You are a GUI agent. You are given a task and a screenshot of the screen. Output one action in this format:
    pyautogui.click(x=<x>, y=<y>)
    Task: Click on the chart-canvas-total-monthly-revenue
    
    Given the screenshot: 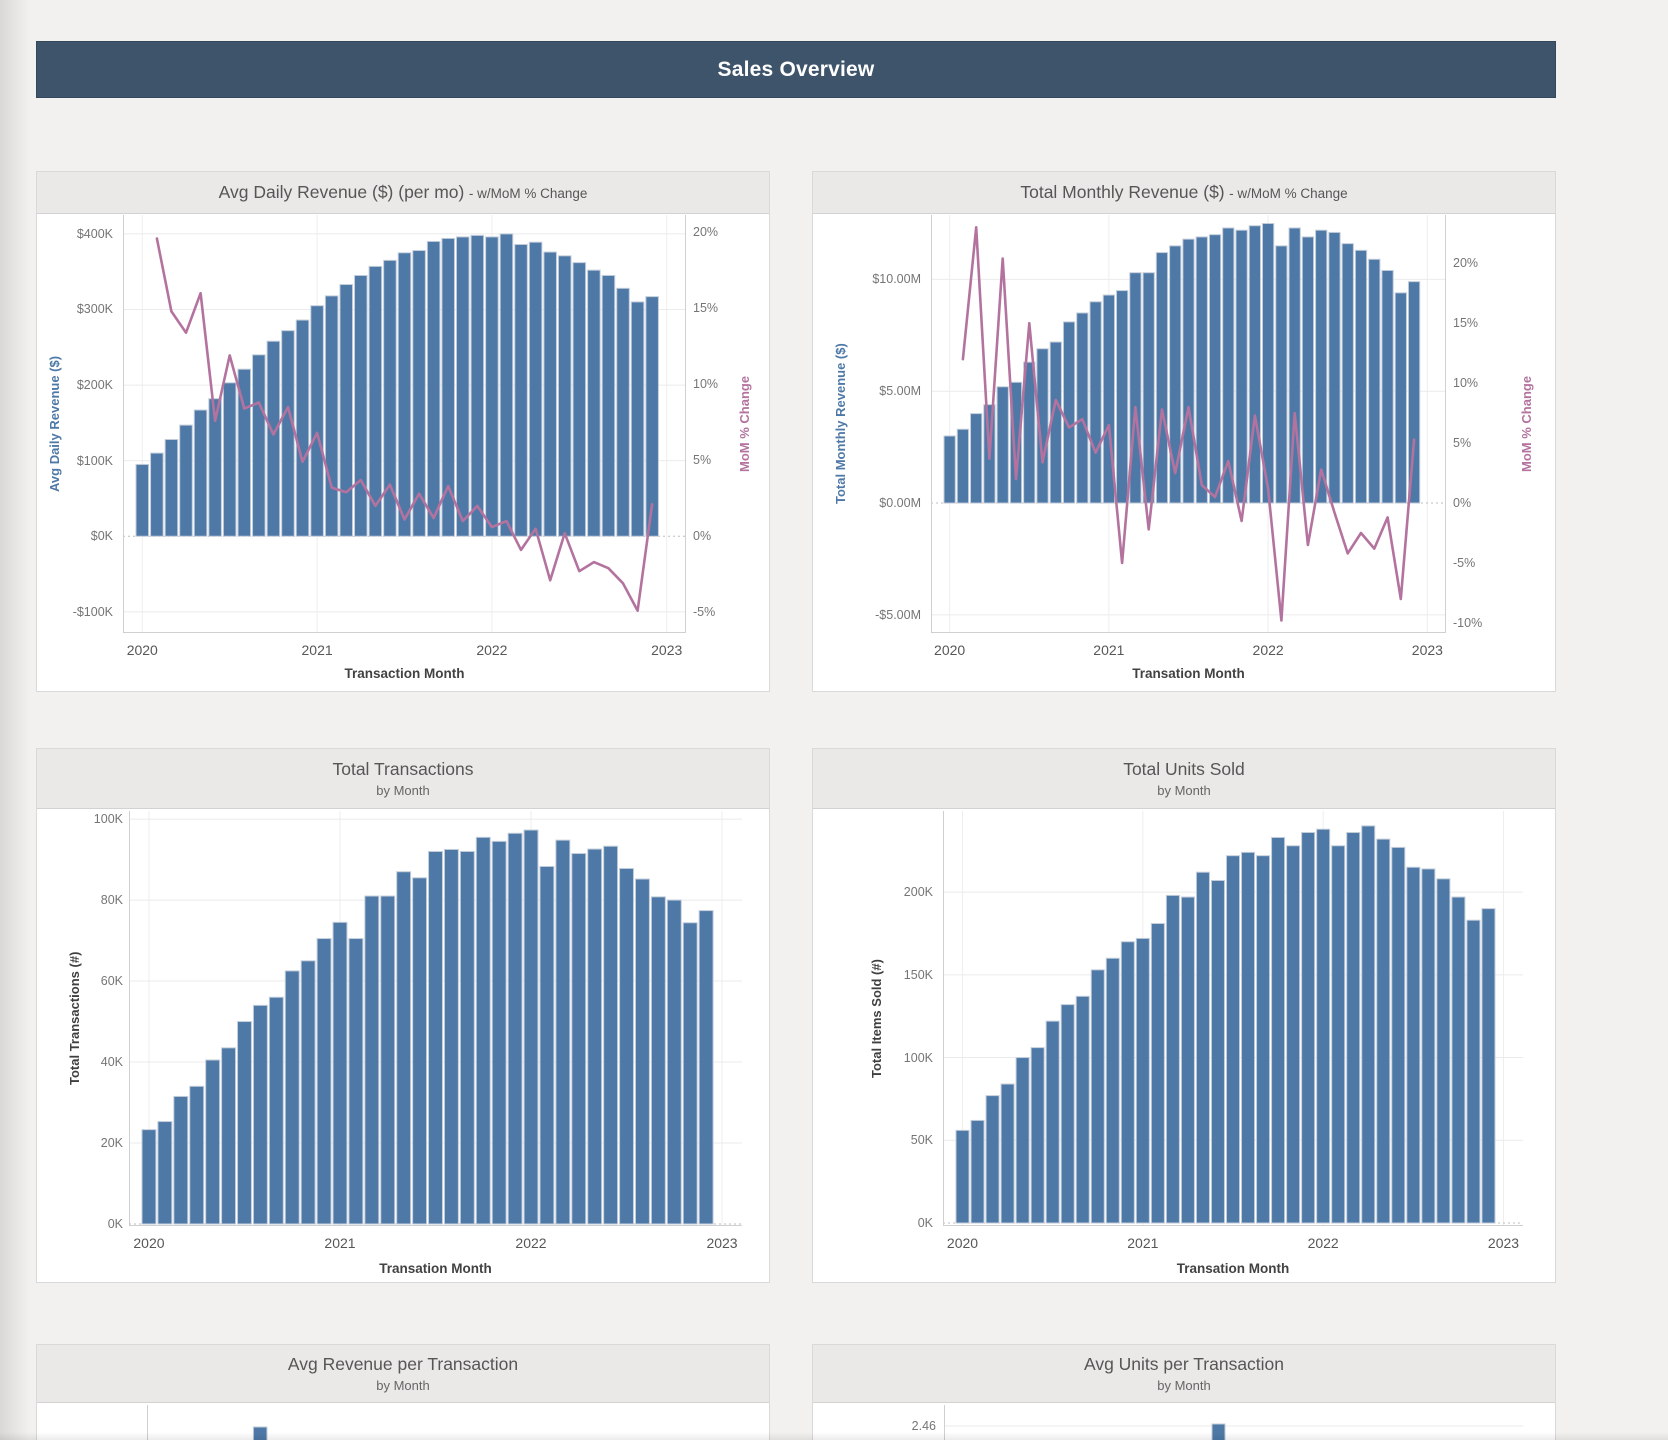 What is the action you would take?
    pyautogui.click(x=1188, y=424)
    